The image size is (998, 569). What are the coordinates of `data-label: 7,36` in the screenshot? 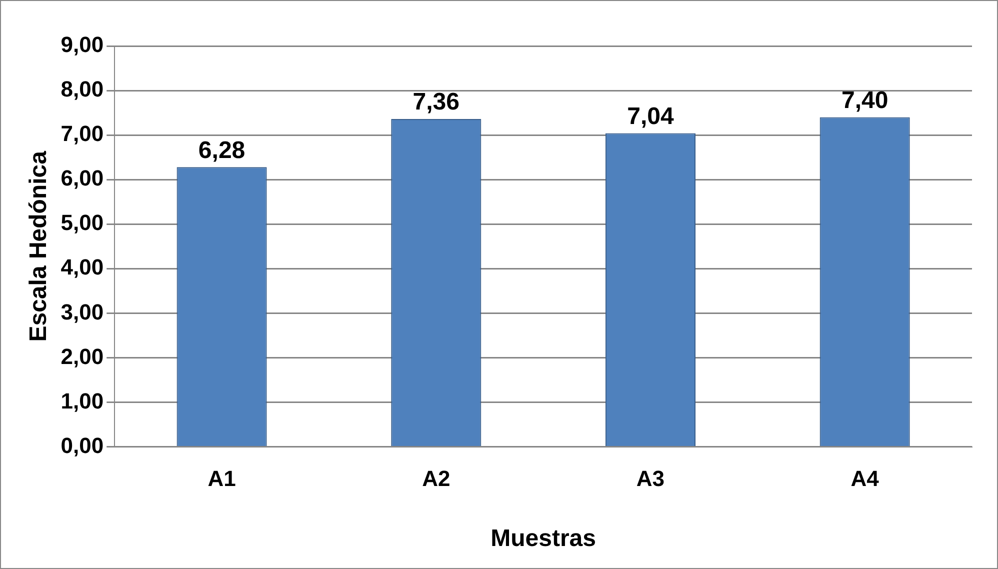 It's located at (436, 102).